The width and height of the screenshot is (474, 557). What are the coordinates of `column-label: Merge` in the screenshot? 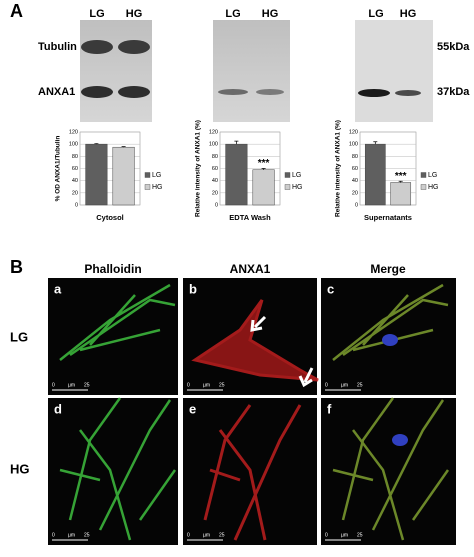 It's located at (388, 269).